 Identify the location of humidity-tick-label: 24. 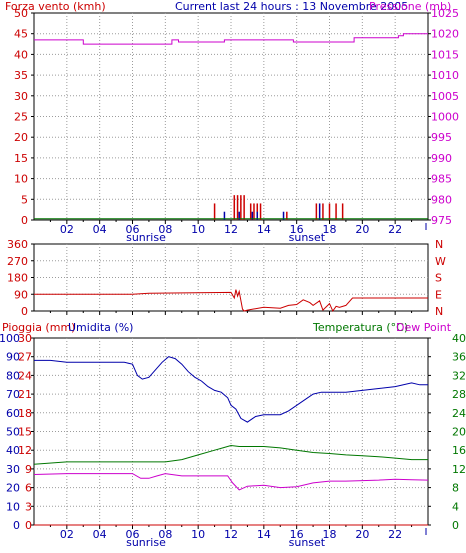
(25, 375).